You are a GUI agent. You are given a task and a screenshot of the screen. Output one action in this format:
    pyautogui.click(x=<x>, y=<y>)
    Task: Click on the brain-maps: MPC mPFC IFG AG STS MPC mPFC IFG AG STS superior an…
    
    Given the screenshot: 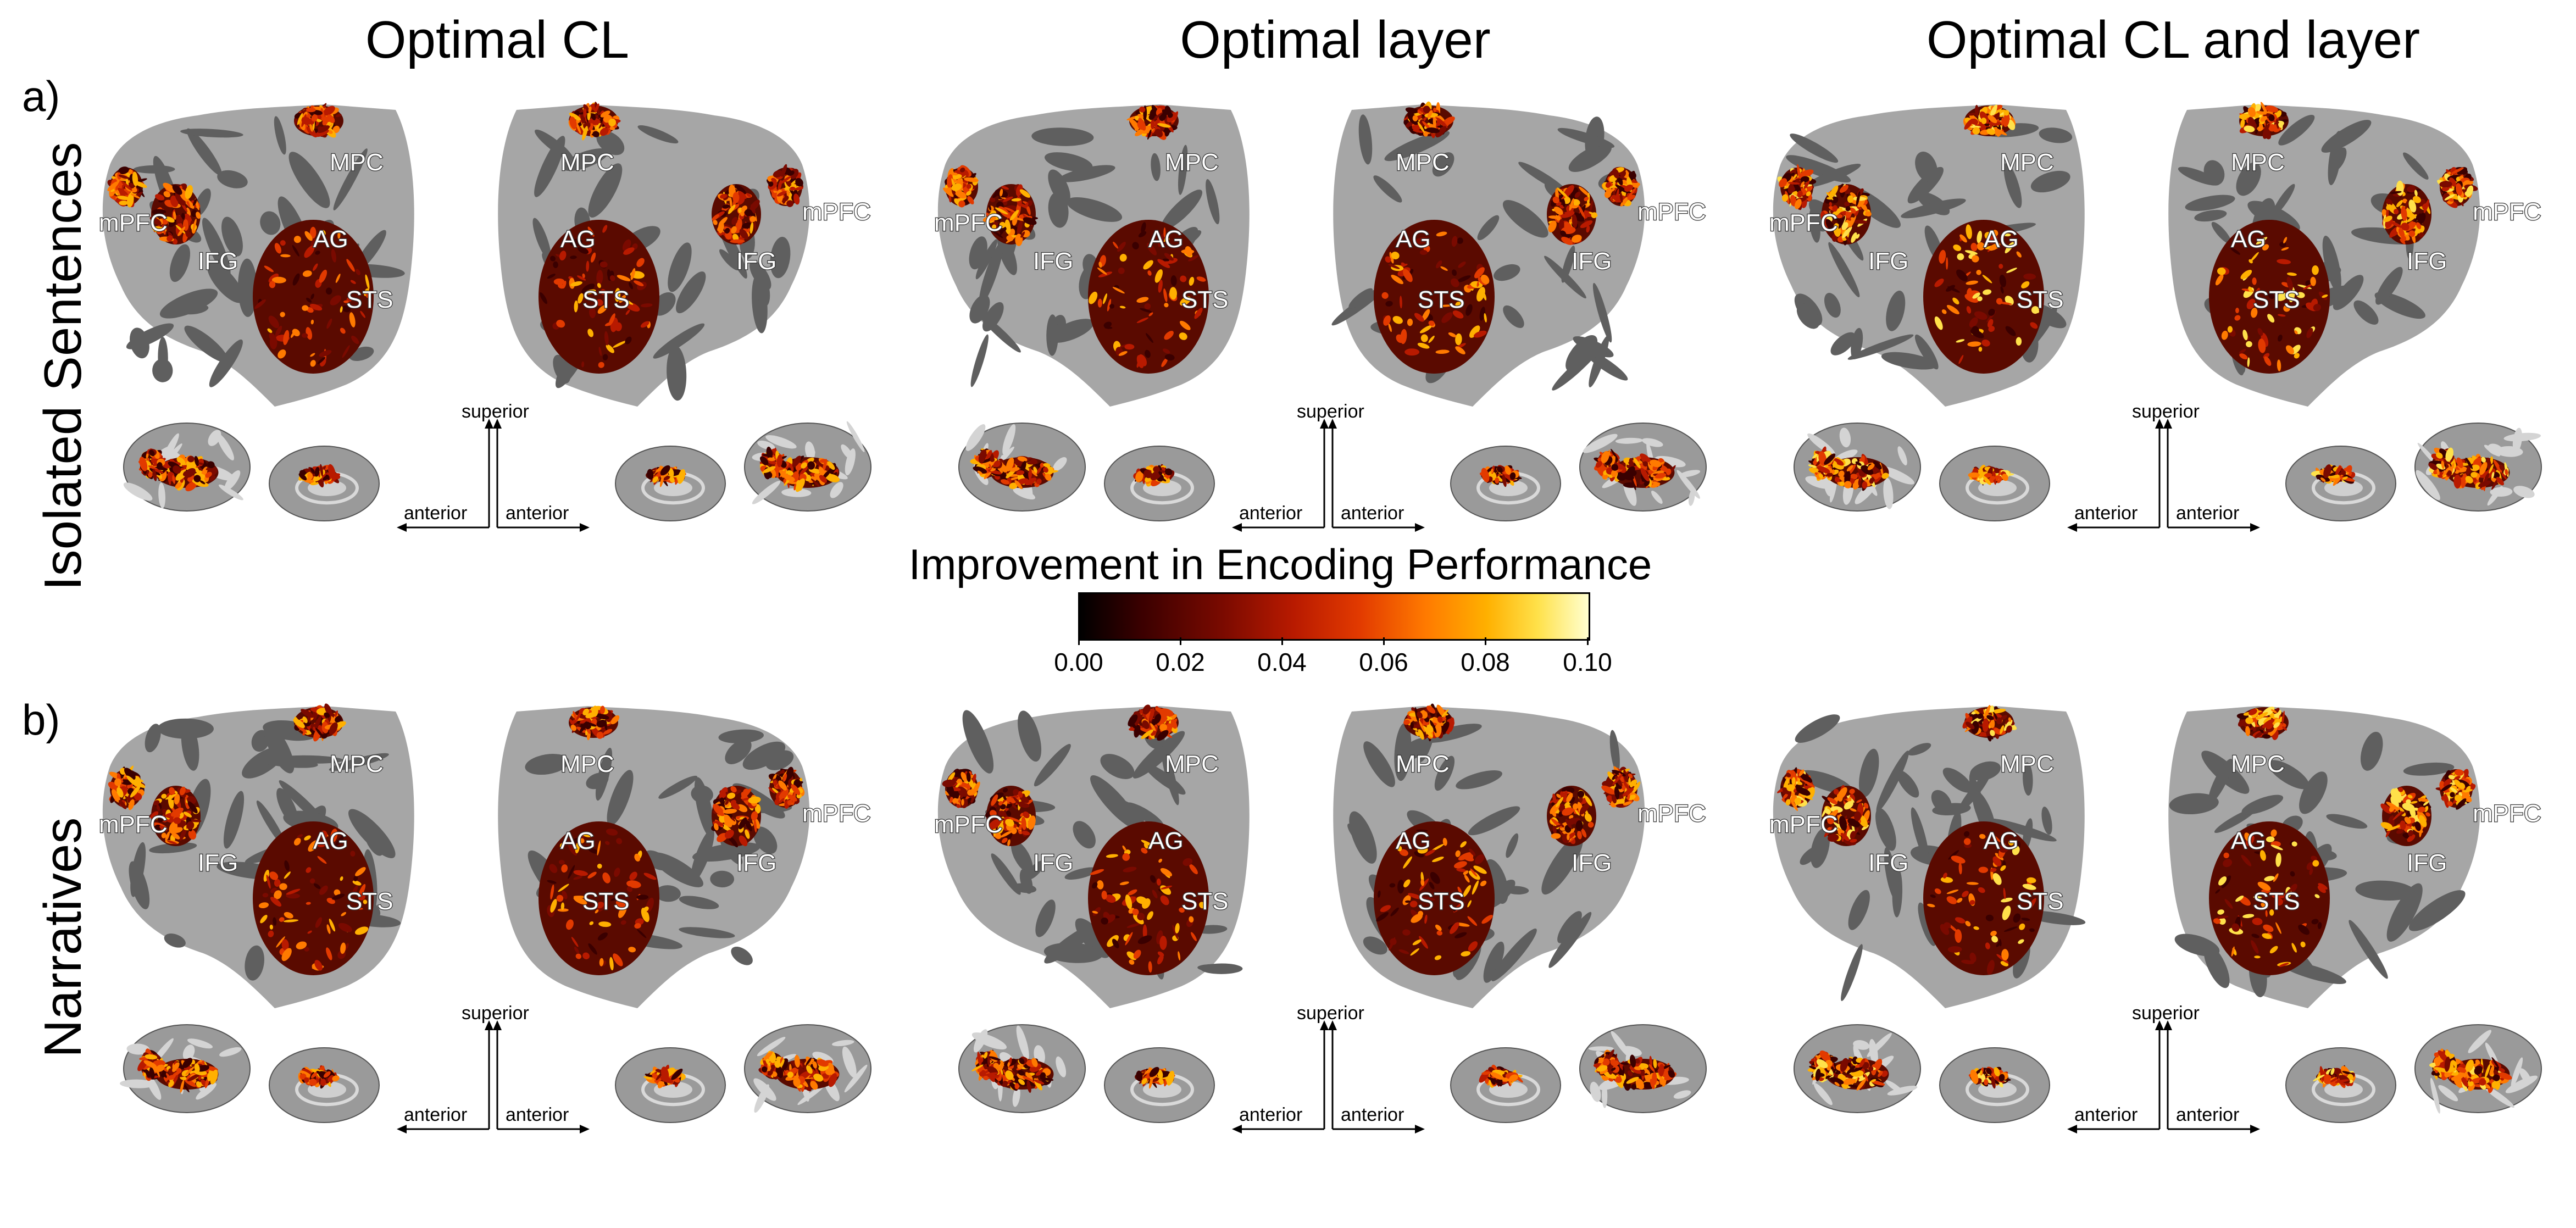 What is the action you would take?
    pyautogui.click(x=1335, y=954)
    